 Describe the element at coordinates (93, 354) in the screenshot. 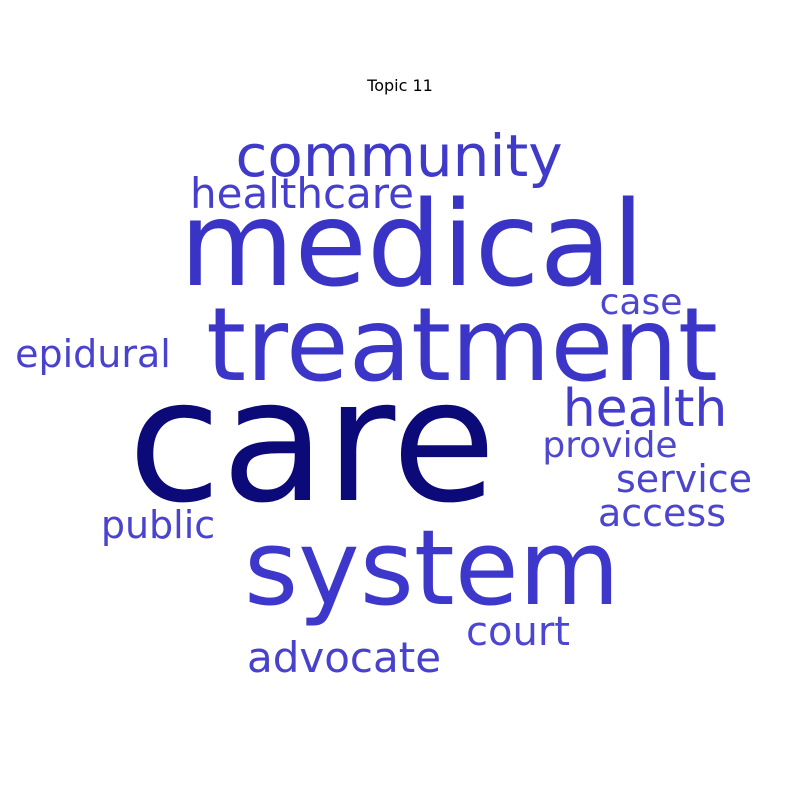

I see `word-epidural: epidural` at that location.